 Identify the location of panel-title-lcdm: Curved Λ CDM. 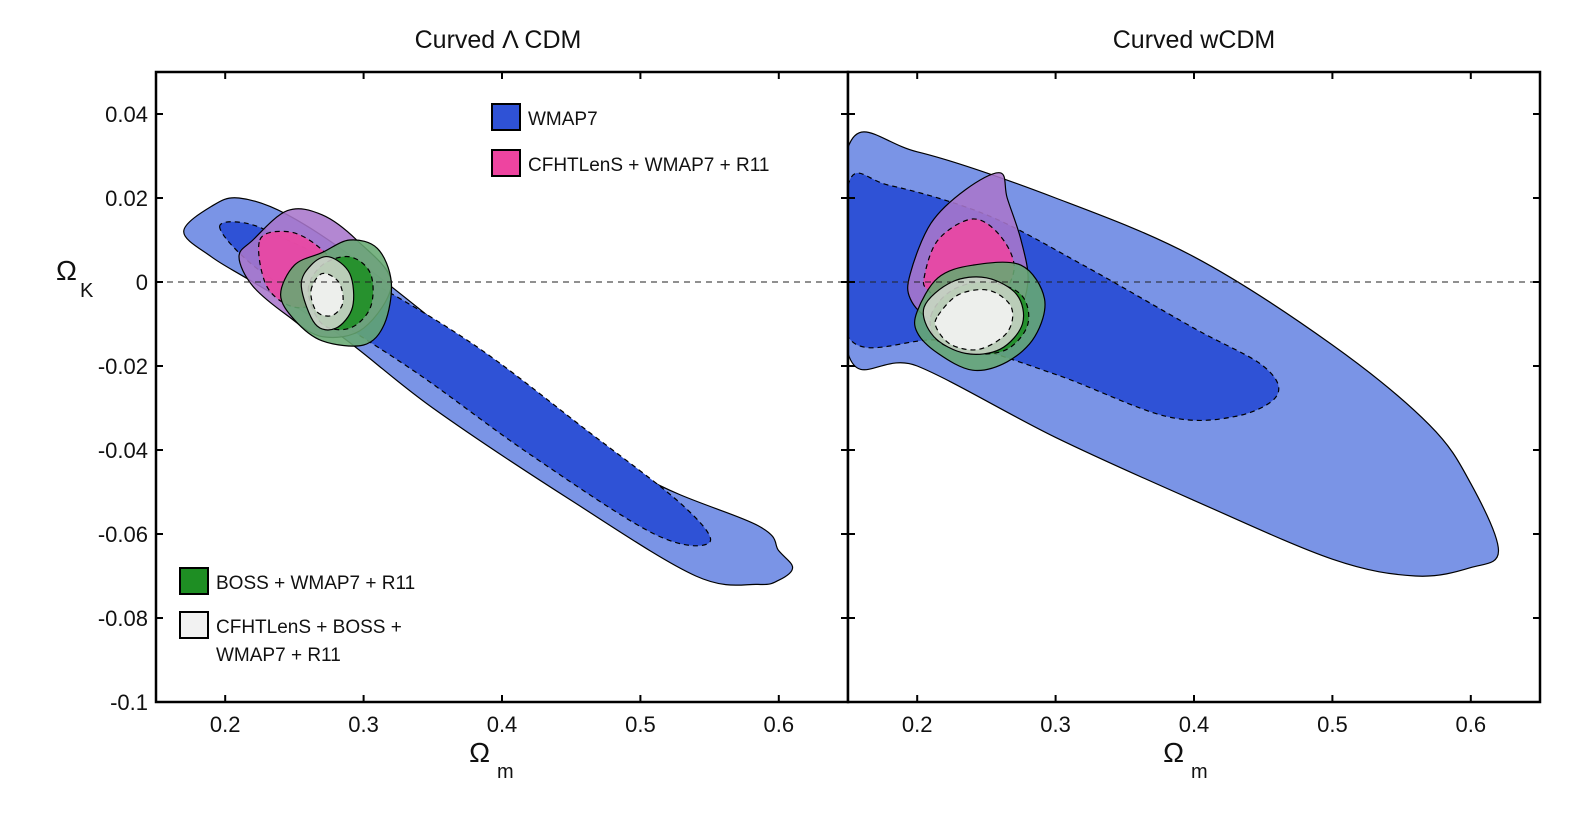
(498, 40).